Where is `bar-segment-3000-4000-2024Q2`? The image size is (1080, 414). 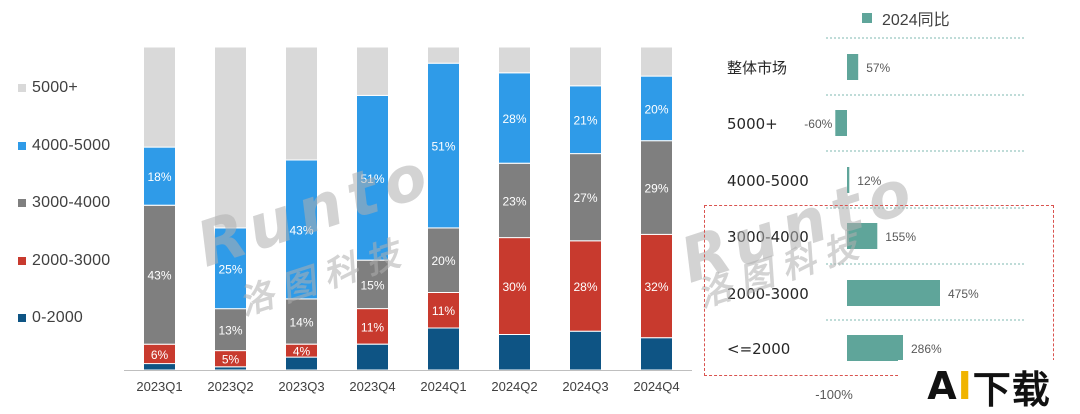
bar-segment-3000-4000-2024Q2 is located at coordinates (514, 200).